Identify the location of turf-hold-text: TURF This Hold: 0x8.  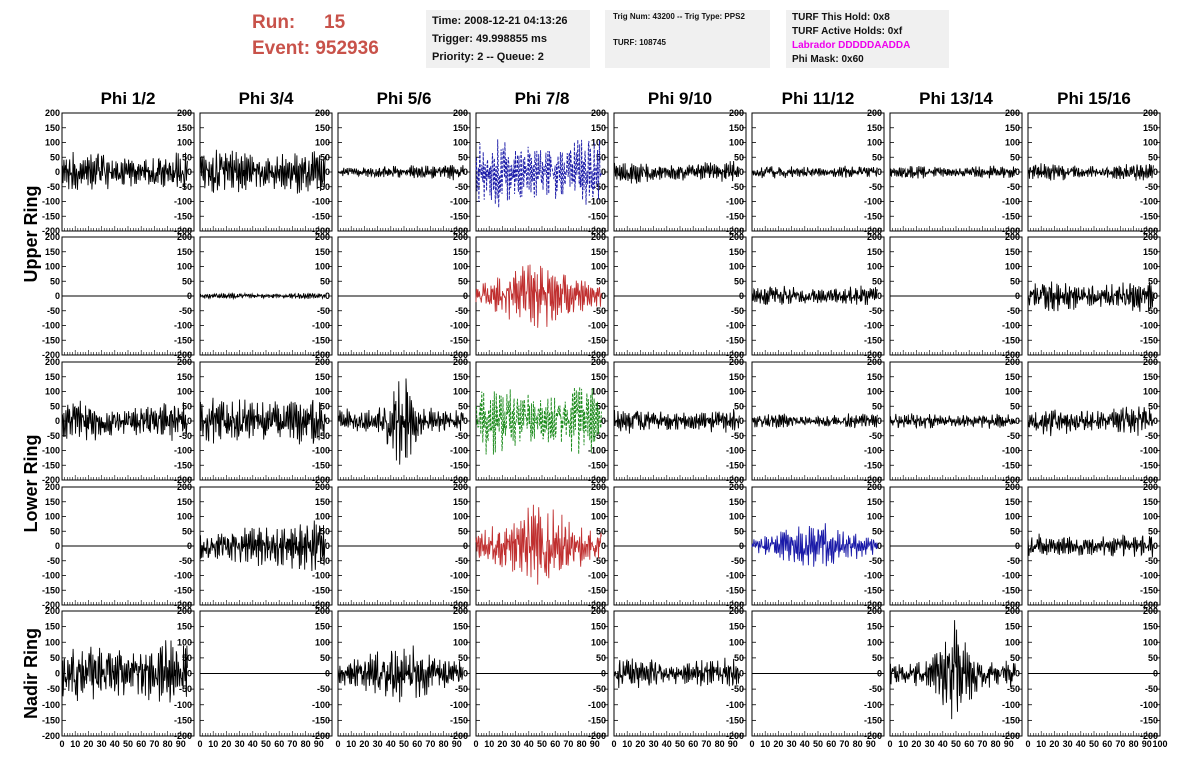
(841, 17).